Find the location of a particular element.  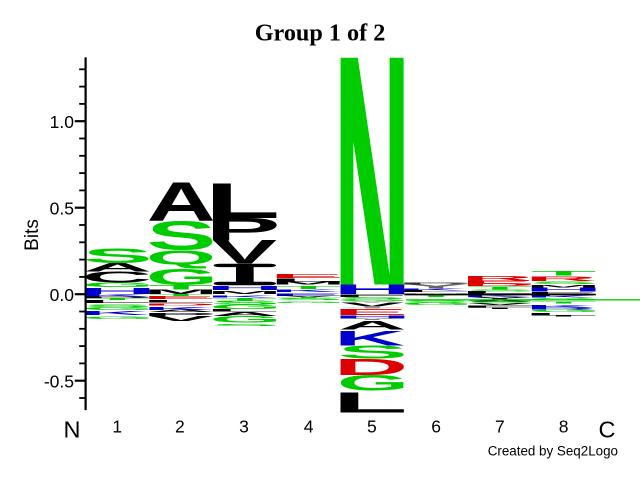

svg-text: Created by Seq2Logo is located at coordinates (553, 450).